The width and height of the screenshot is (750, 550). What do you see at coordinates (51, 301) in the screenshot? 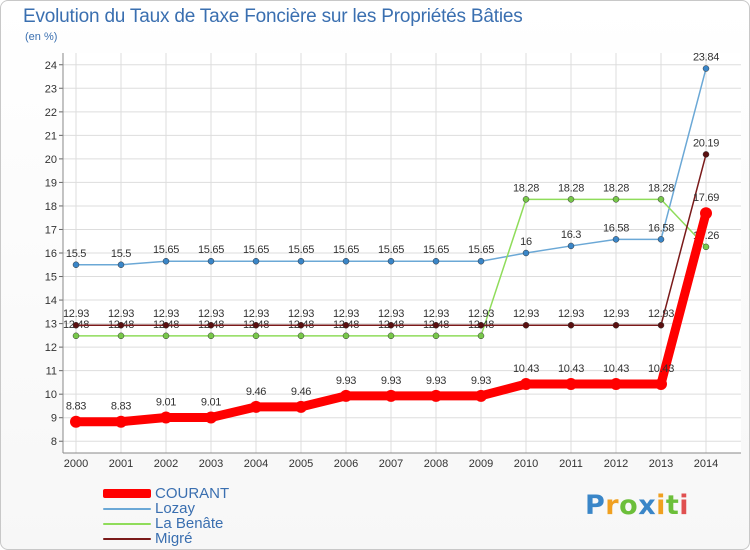
I see `y-tick-label: 14` at bounding box center [51, 301].